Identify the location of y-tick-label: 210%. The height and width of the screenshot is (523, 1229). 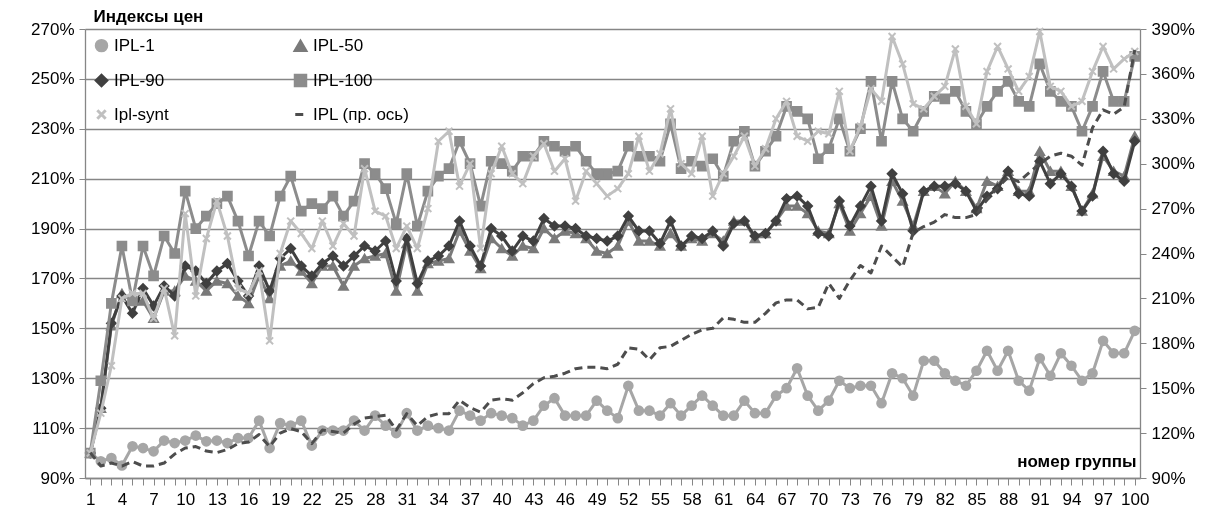
(53, 179).